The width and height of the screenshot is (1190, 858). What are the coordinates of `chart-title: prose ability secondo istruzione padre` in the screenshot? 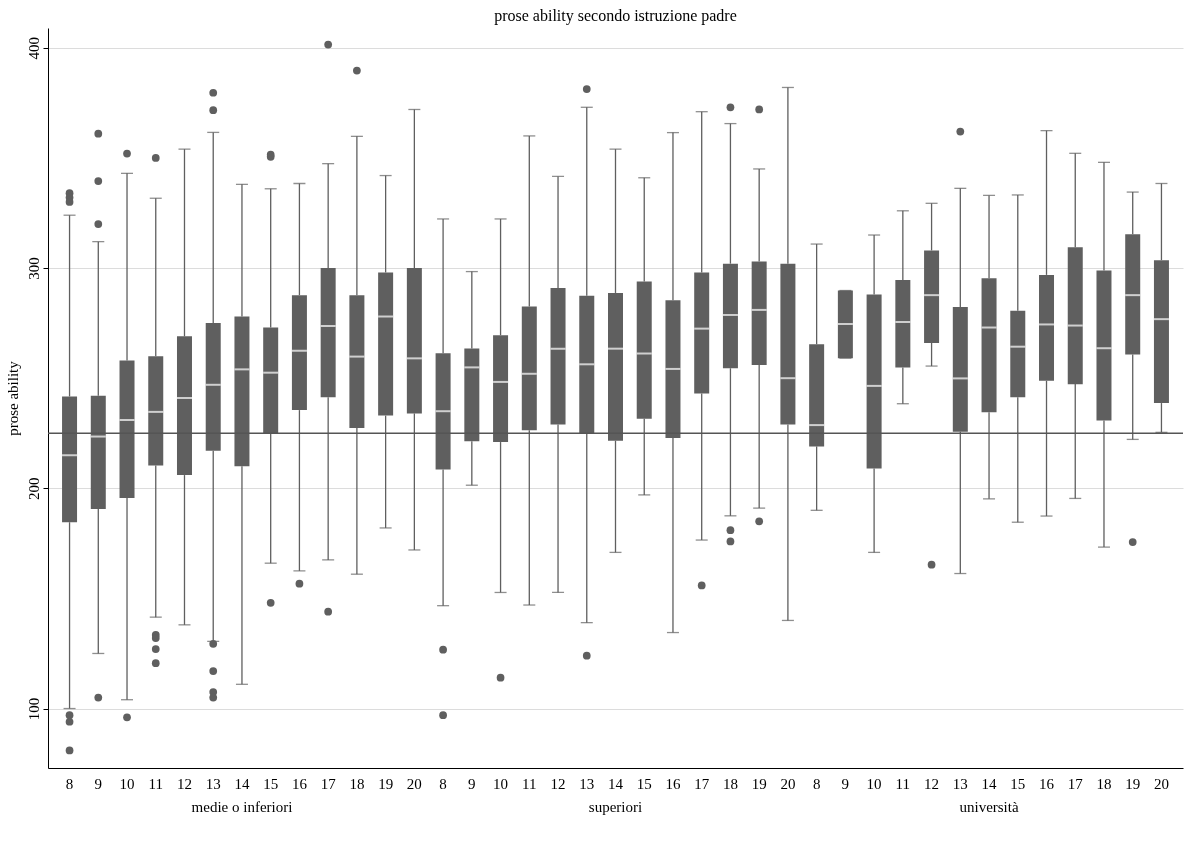 It's located at (615, 16).